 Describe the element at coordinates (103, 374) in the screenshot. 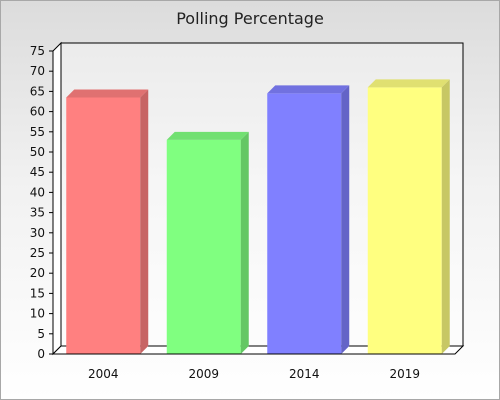

I see `x-tick-label: 2004` at that location.